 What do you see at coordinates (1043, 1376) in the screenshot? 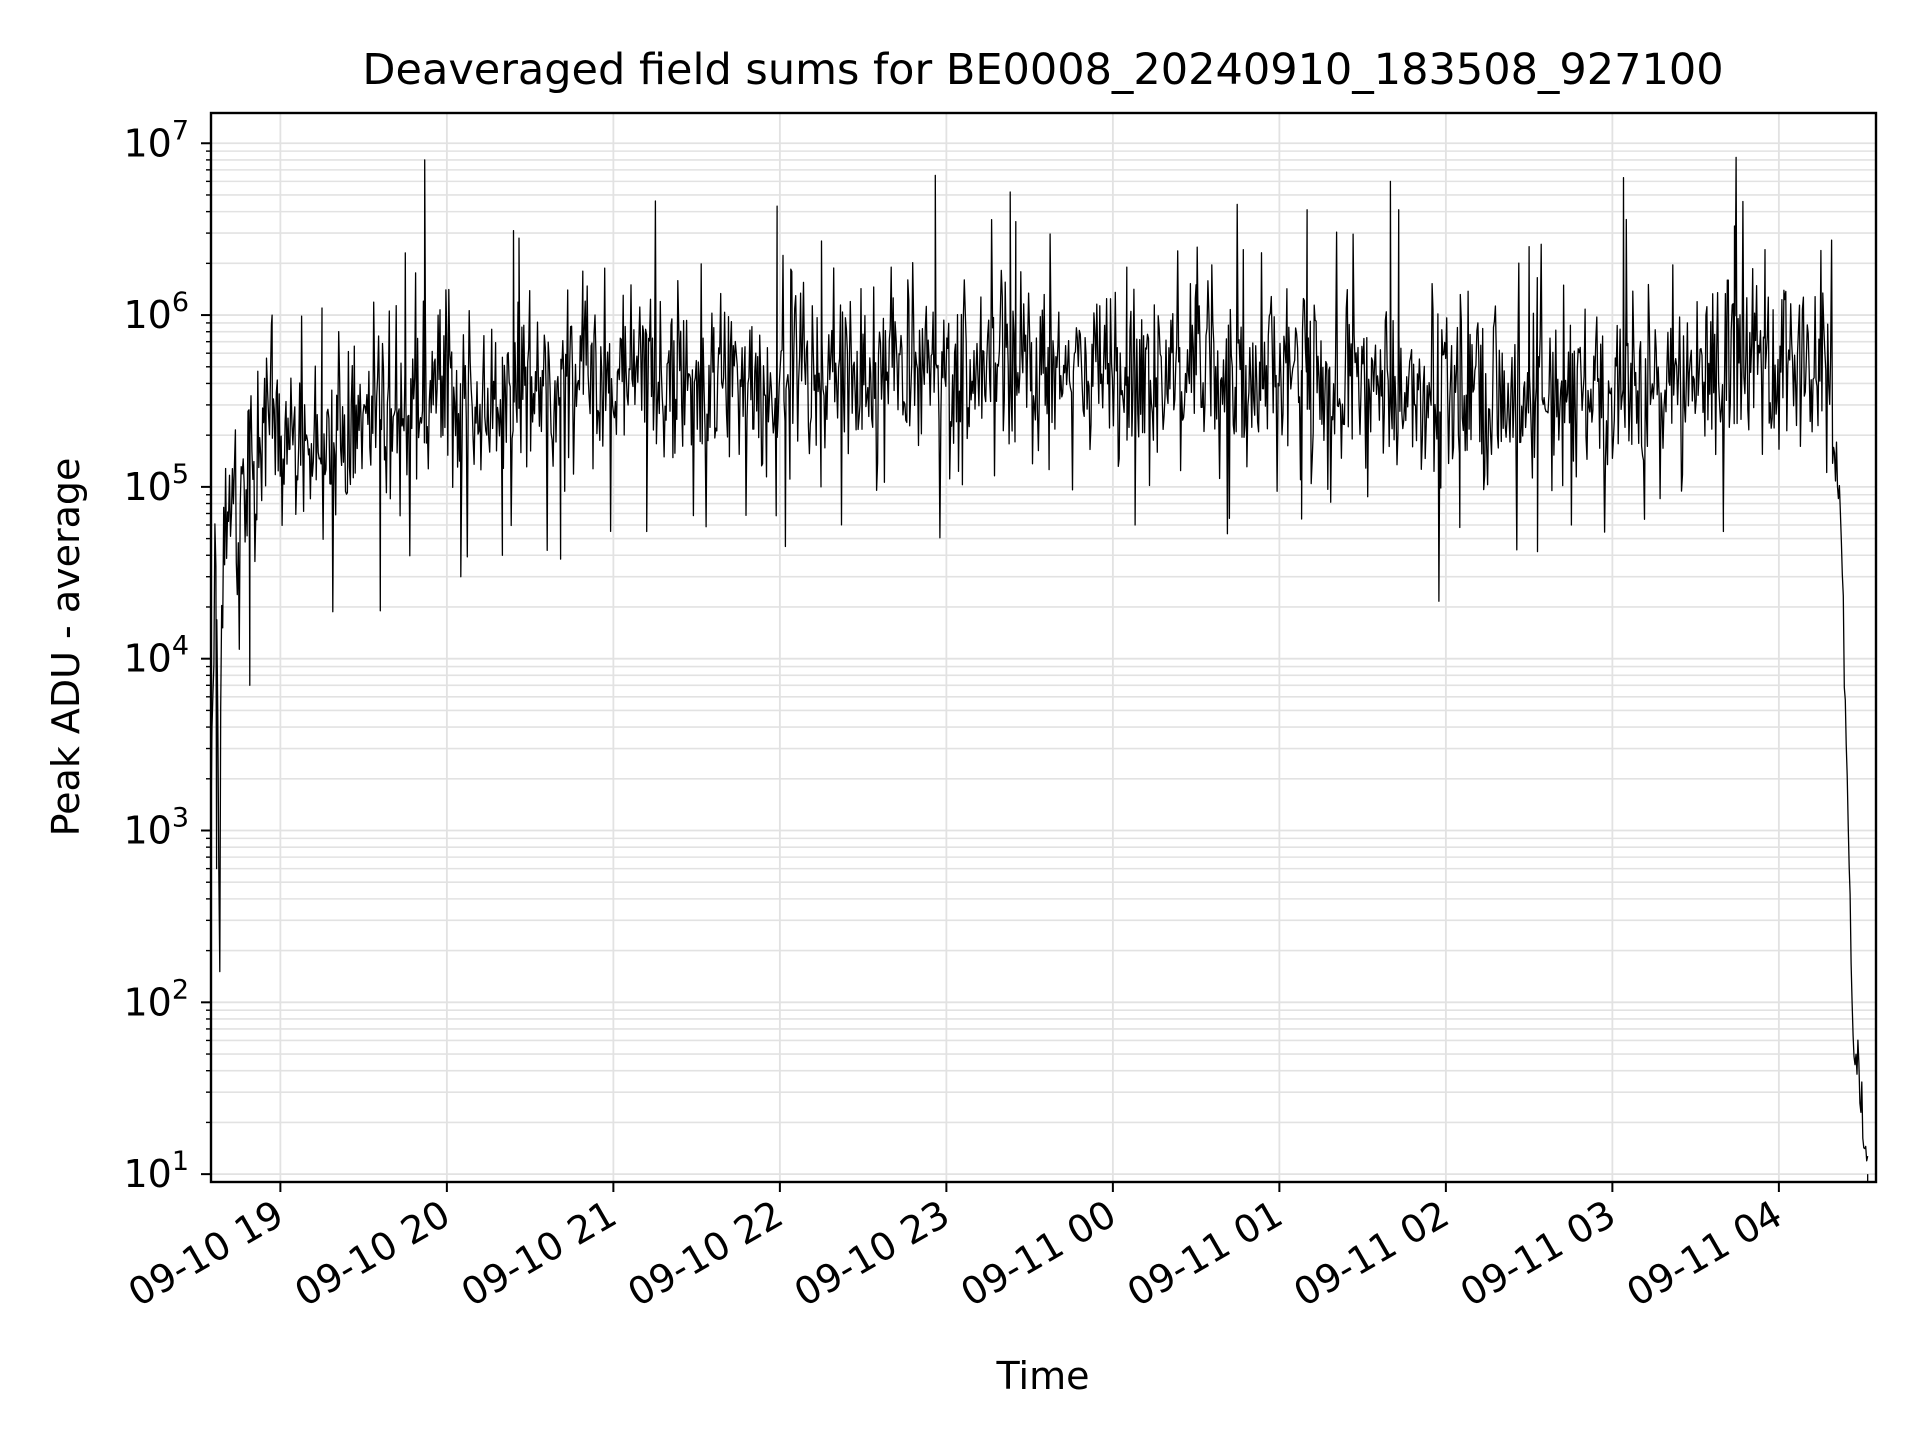
I see `x-axis-label: Time` at bounding box center [1043, 1376].